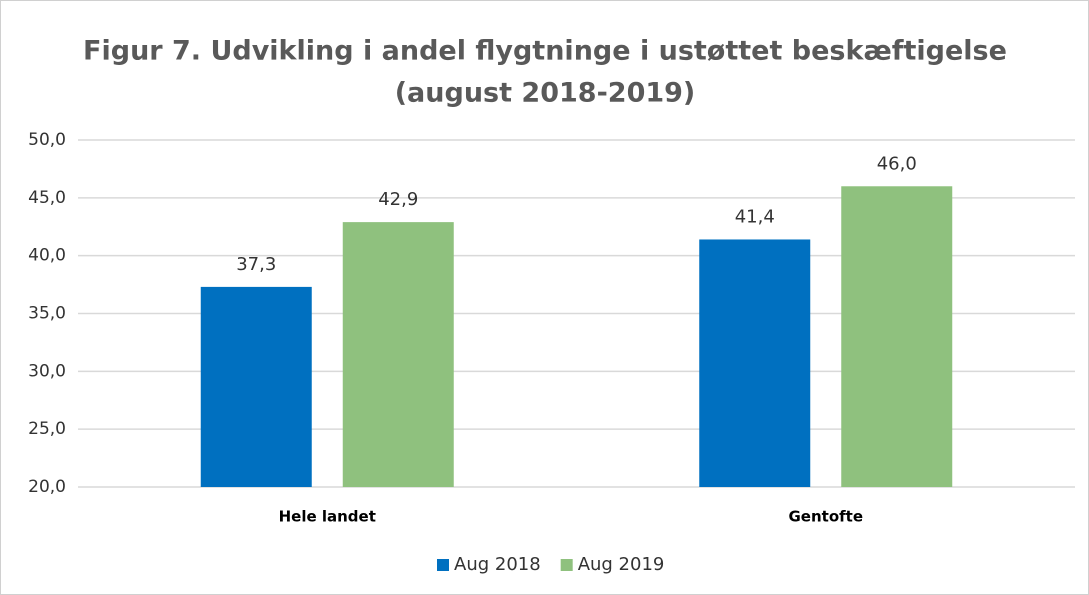 The height and width of the screenshot is (595, 1089). What do you see at coordinates (755, 216) in the screenshot?
I see `value-label: 41,4` at bounding box center [755, 216].